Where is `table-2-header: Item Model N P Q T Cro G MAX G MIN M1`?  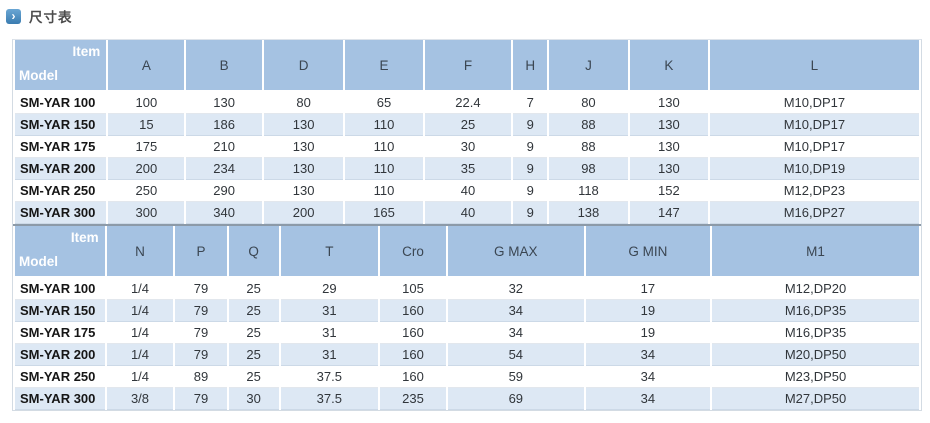
table-2-header: Item Model N P Q T Cro G MAX G MIN M1 is located at coordinates (467, 252).